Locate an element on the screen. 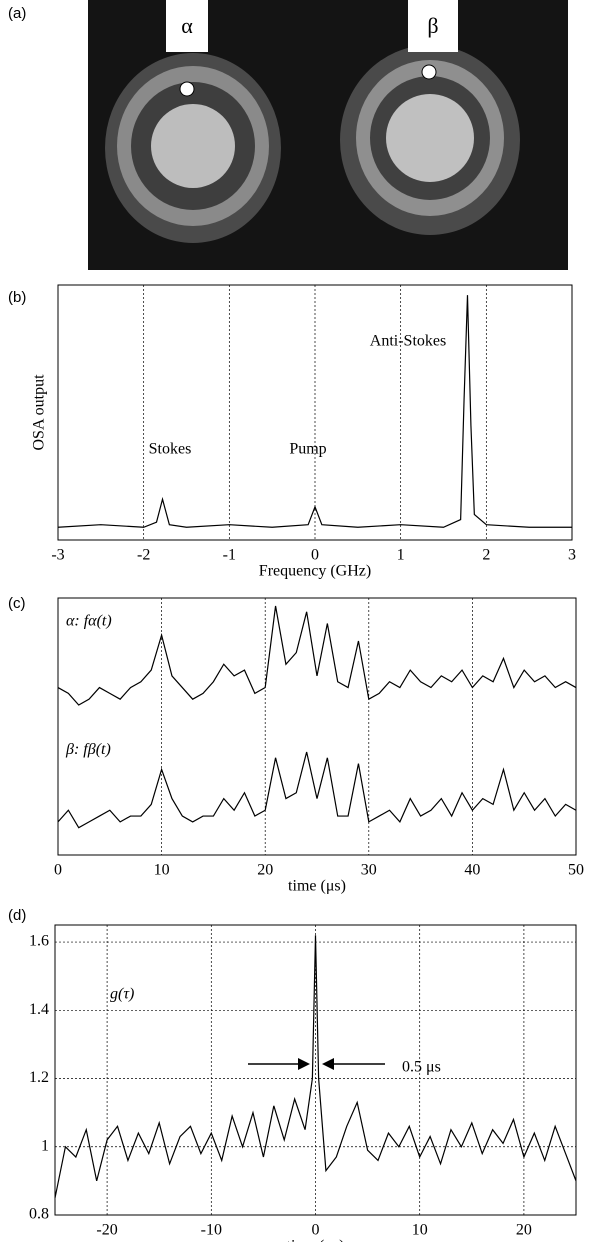  x-tick-label: 30 is located at coordinates (369, 870).